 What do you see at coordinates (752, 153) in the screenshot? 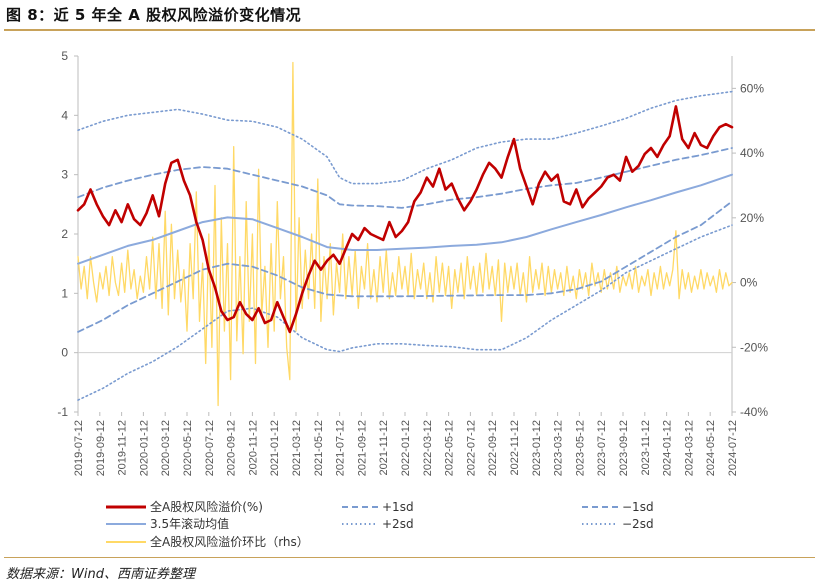
I see `right-tick-label: 40%` at bounding box center [752, 153].